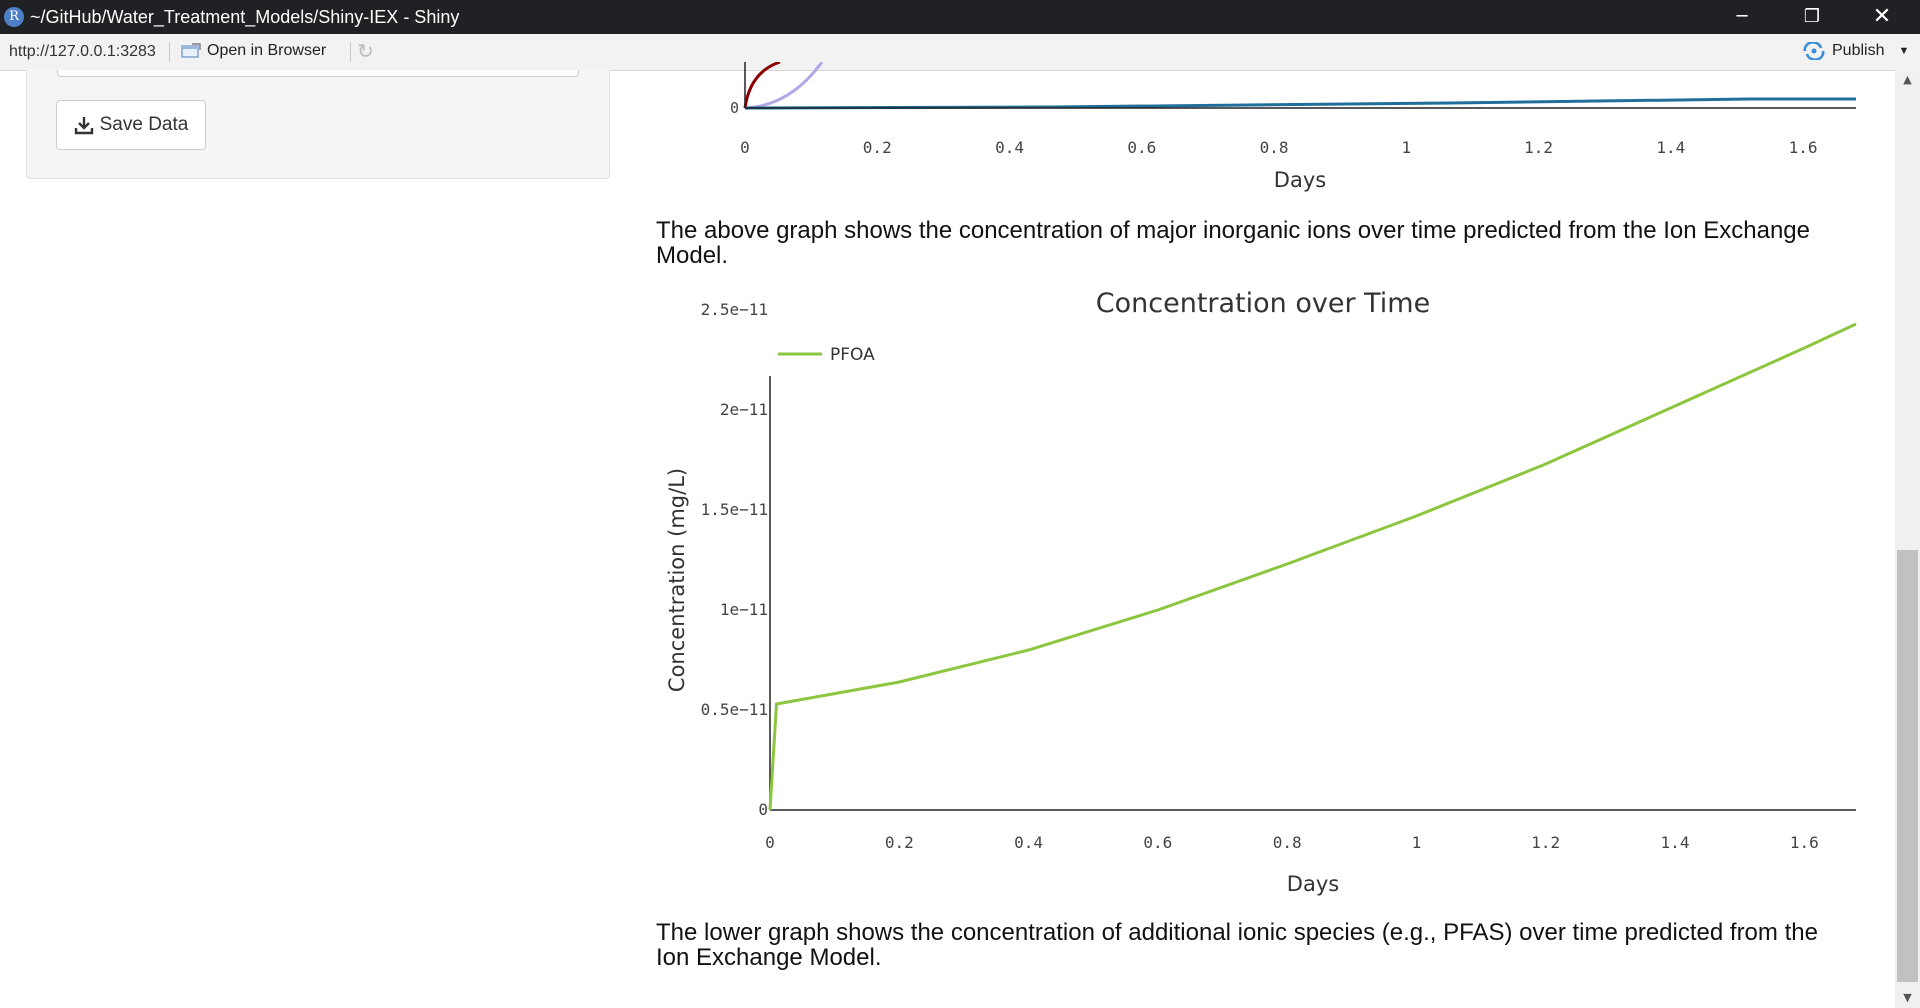 This screenshot has width=1920, height=1008. What do you see at coordinates (1882, 16) in the screenshot?
I see `close-icon: ✕` at bounding box center [1882, 16].